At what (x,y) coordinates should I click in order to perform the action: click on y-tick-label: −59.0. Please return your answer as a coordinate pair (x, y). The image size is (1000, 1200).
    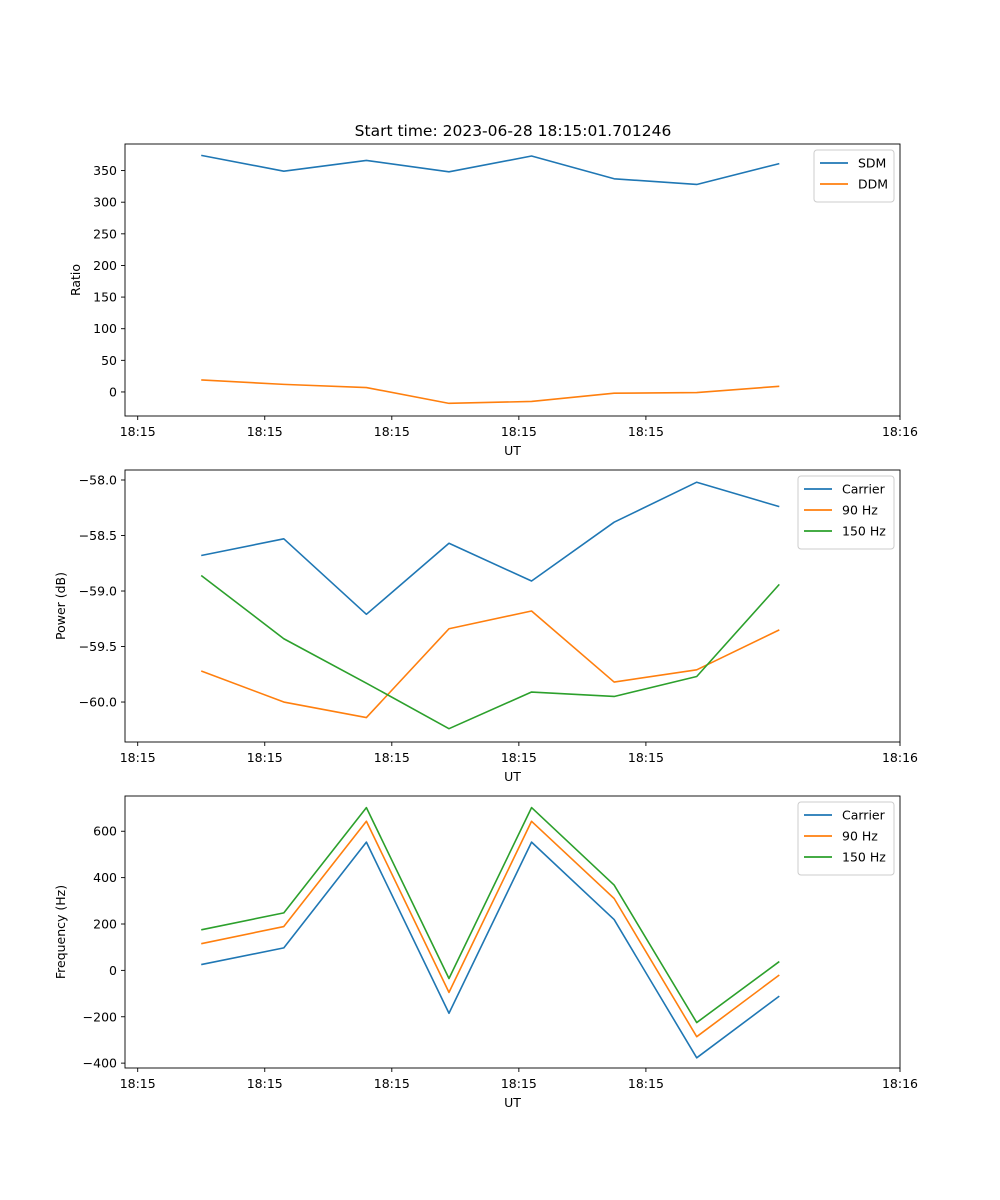
    Looking at the image, I should click on (98, 591).